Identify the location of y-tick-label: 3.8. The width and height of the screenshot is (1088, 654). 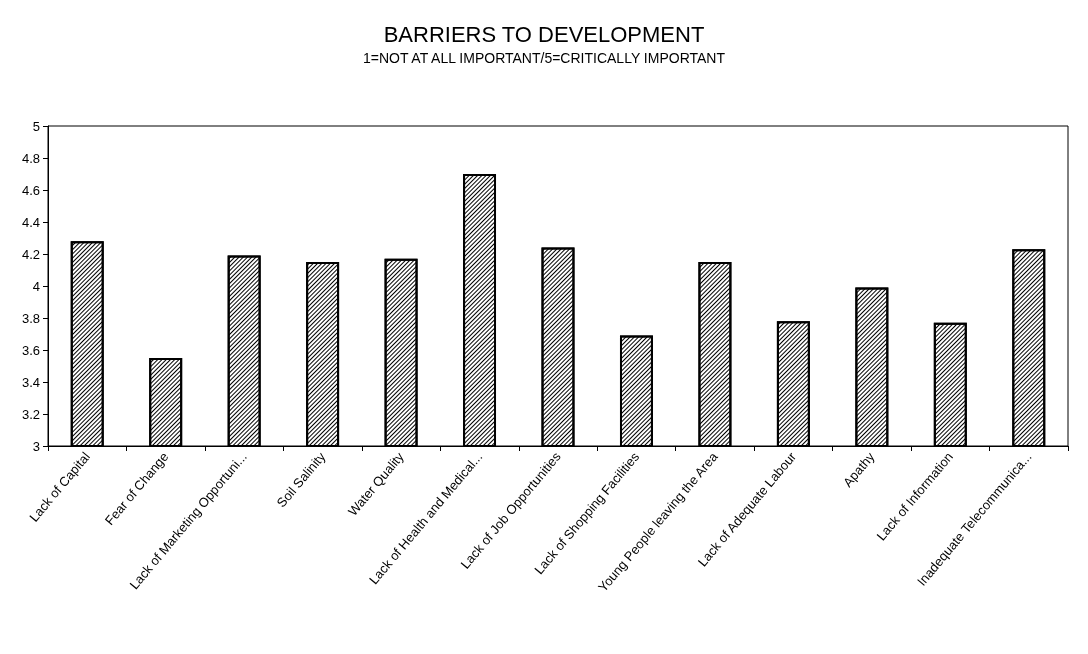
(30, 318).